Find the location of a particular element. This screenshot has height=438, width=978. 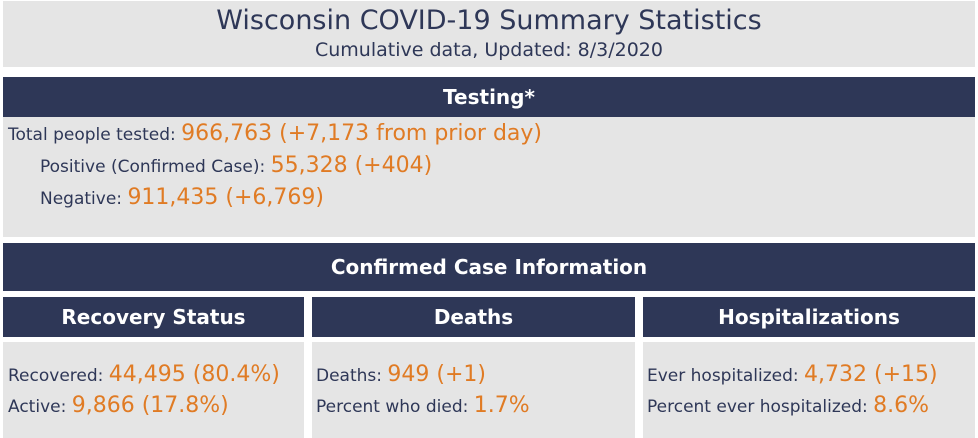

confirmed-heading: Confirmed Case Information is located at coordinates (489, 267).